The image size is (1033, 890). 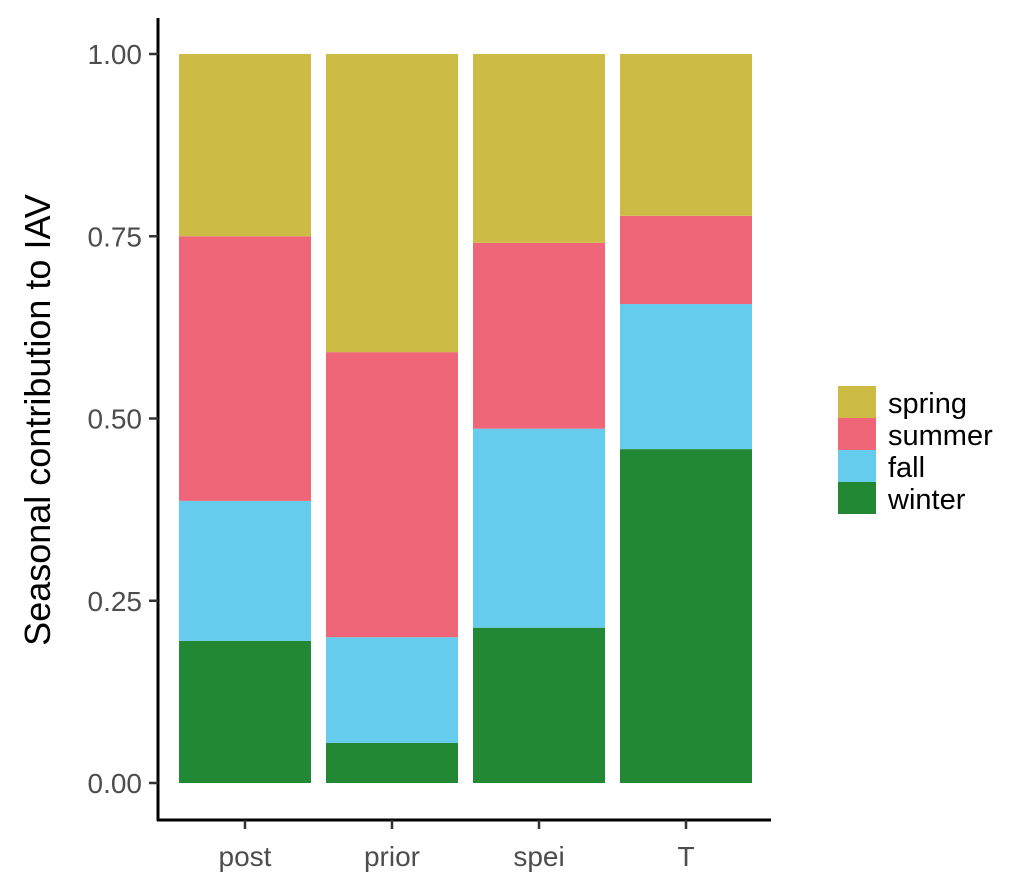 What do you see at coordinates (392, 203) in the screenshot?
I see `bar-segment-spring-prior` at bounding box center [392, 203].